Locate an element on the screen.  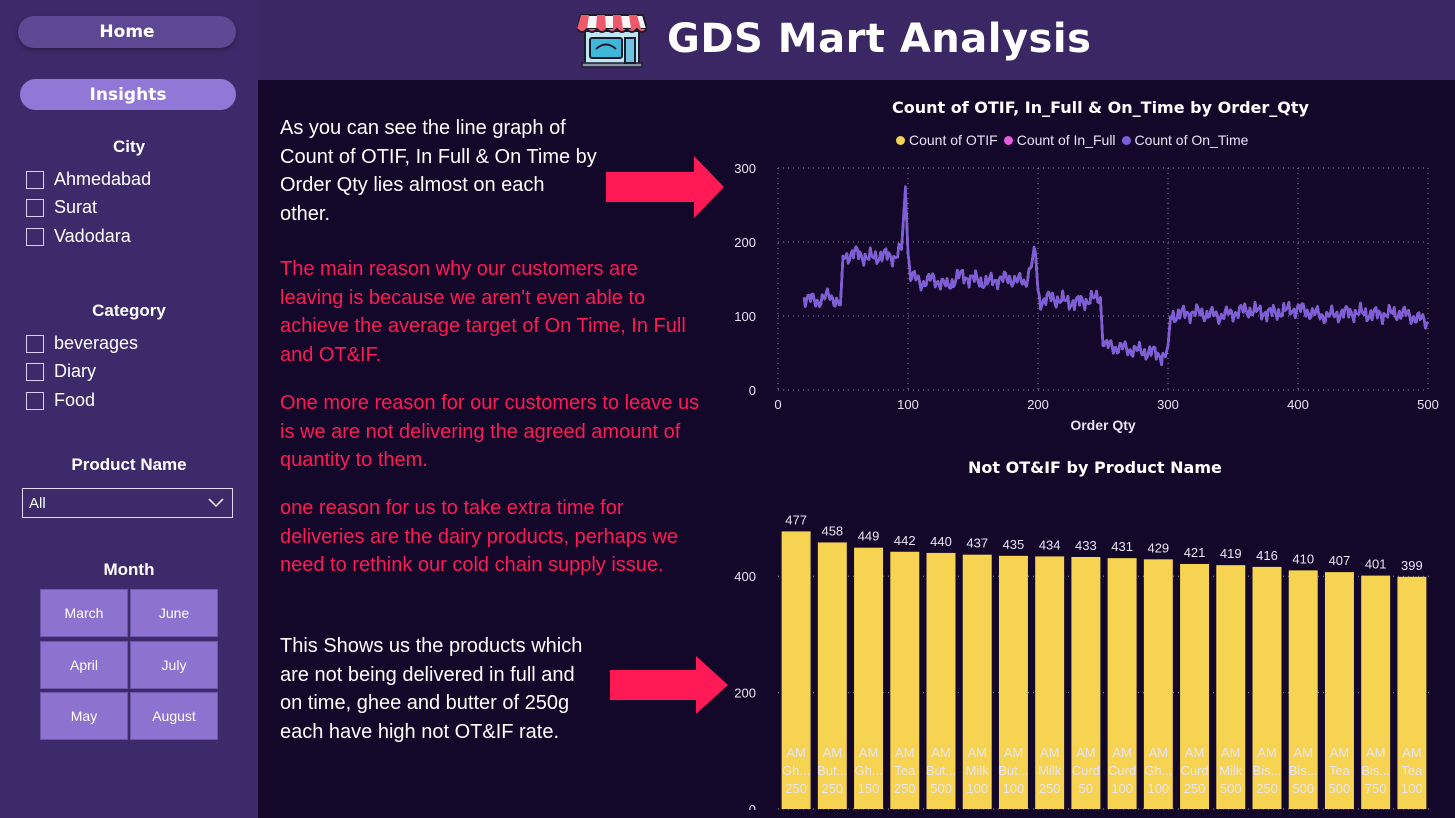
dropdown-selected-value: All is located at coordinates (37, 503).